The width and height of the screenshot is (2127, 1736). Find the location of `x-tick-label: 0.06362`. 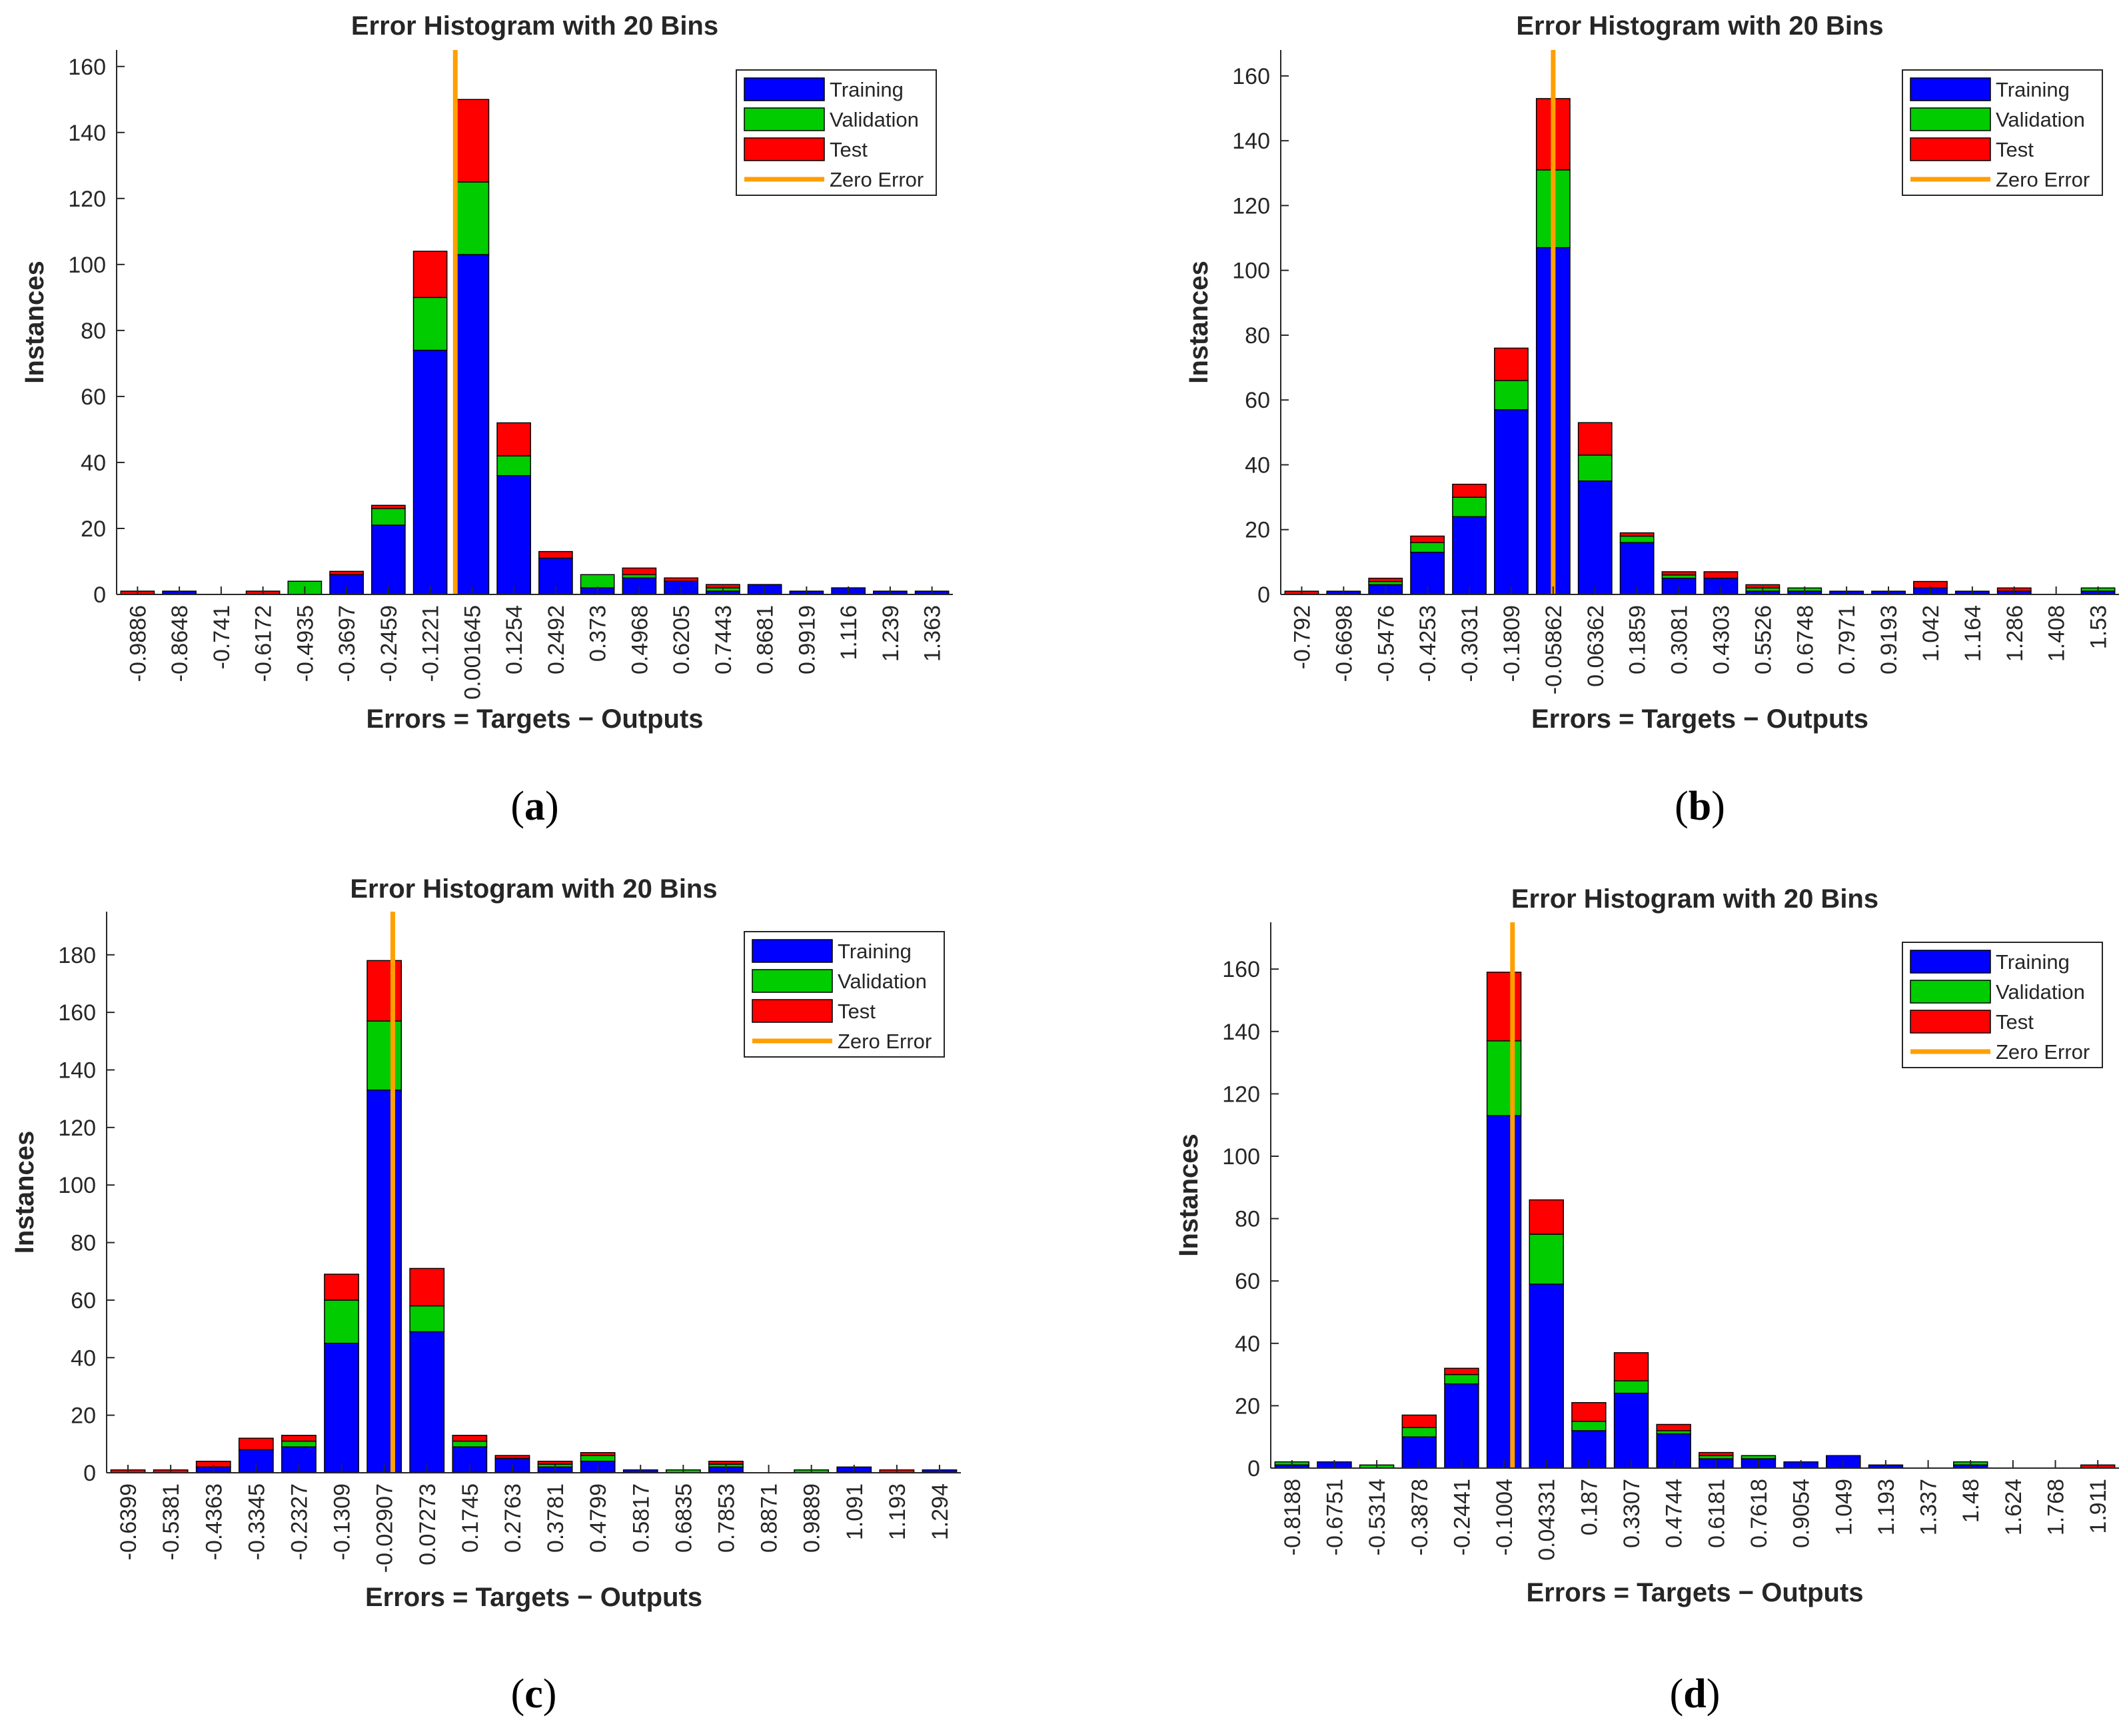

x-tick-label: 0.06362 is located at coordinates (1596, 646).